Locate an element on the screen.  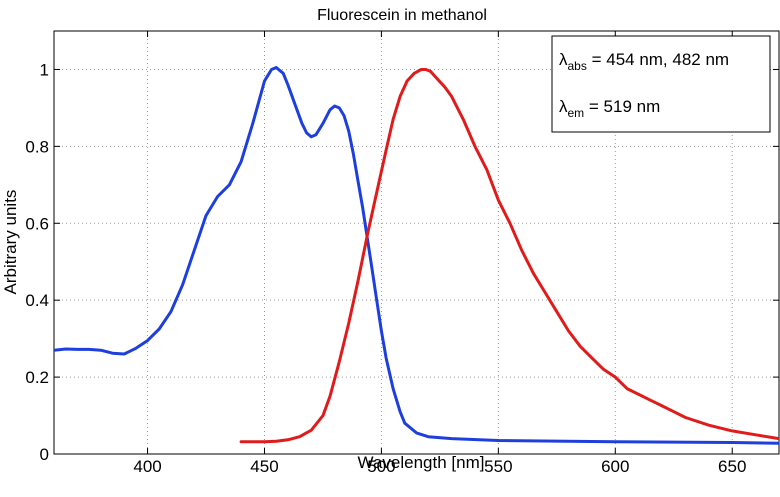
y-tick-label: 0.4 is located at coordinates (37, 300).